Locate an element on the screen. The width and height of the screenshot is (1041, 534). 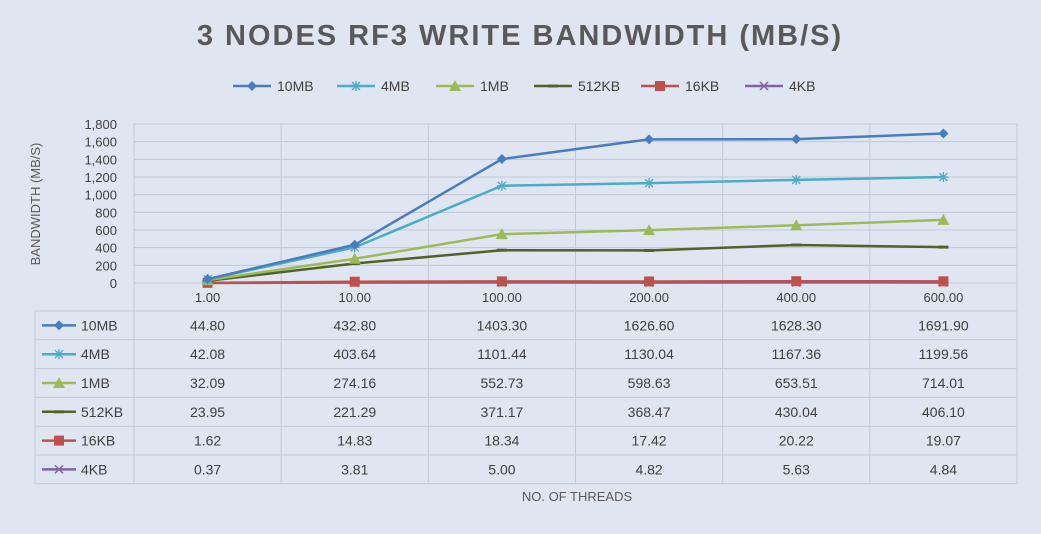
table-row: 16KB 1.62 14.83 18.34 17.42 20.22 19.07 is located at coordinates (501, 441).